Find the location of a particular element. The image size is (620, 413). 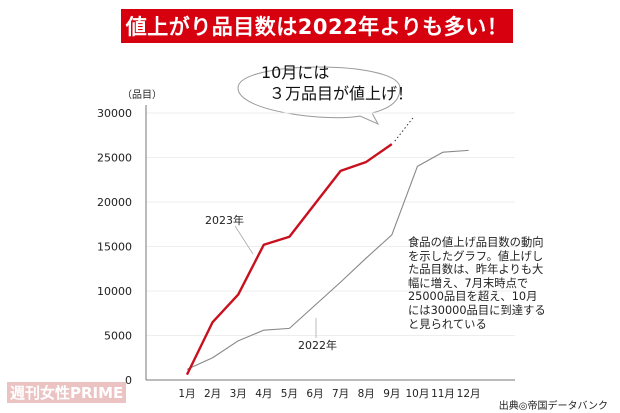

x-tick-label: 10月 is located at coordinates (417, 394).